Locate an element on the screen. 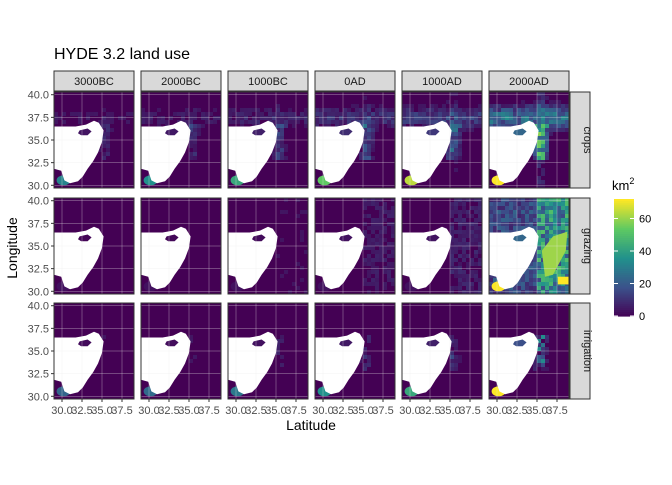  legend-colorbar is located at coordinates (624, 258).